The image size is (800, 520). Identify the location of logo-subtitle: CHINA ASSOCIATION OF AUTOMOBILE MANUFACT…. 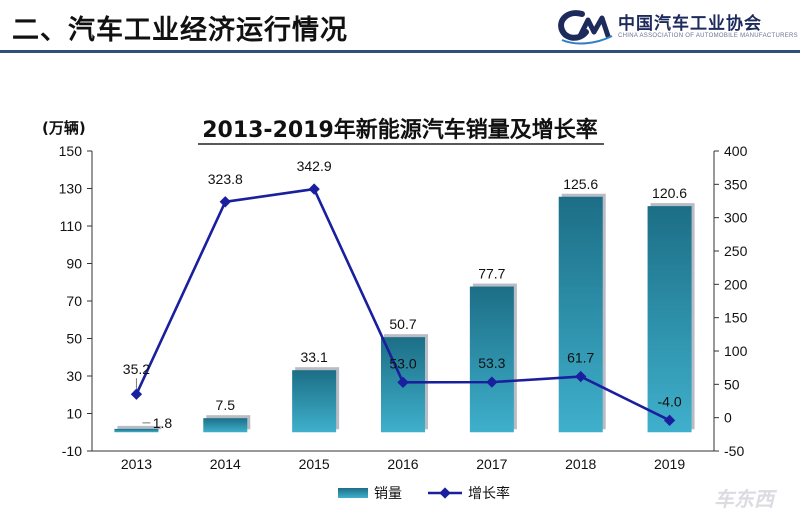
(708, 36).